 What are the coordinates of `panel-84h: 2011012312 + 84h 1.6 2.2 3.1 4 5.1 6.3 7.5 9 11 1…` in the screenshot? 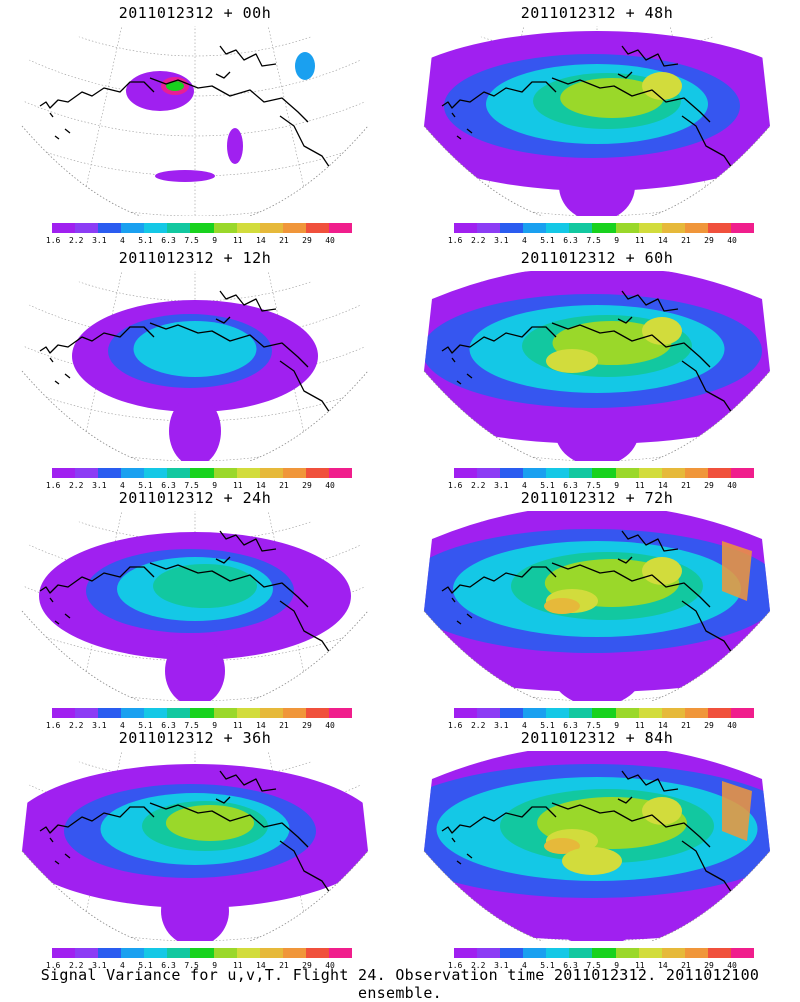 It's located at (597, 847).